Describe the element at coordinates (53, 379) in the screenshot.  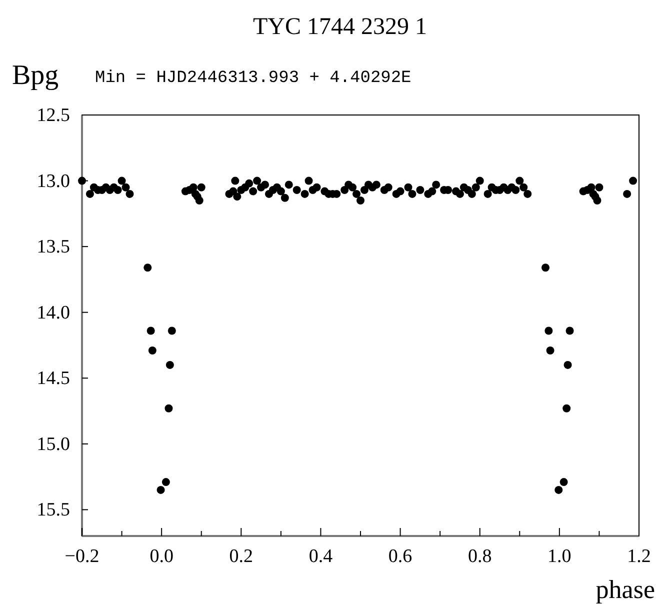
I see `y-tick-label: 14.5` at that location.